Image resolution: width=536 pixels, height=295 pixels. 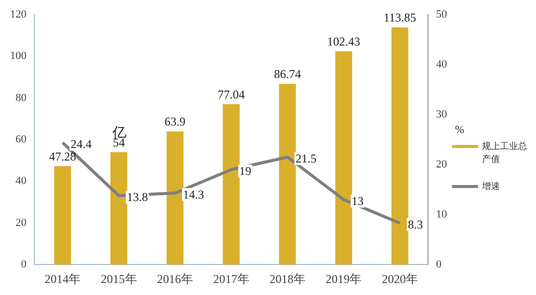 I want to click on y2-axis-title: %, so click(x=459, y=130).